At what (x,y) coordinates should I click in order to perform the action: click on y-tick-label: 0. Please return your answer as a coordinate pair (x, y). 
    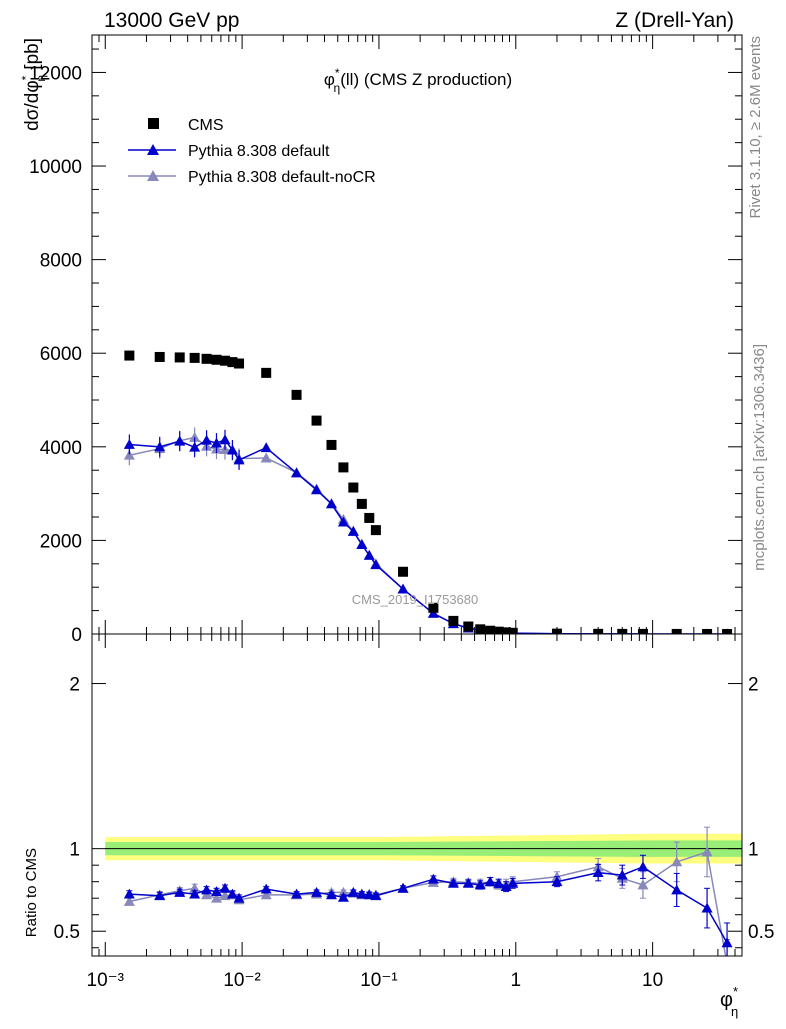
    Looking at the image, I should click on (76, 635).